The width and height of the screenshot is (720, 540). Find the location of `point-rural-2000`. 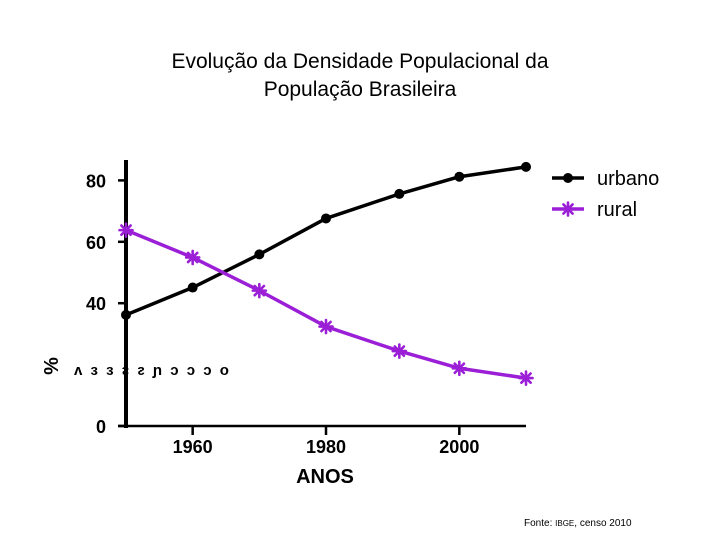

point-rural-2000 is located at coordinates (459, 368).